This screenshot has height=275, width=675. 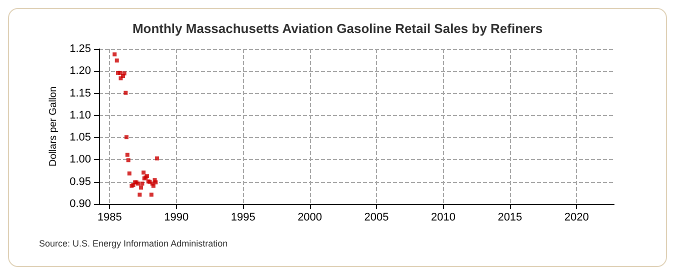 What do you see at coordinates (80, 160) in the screenshot?
I see `y-tick-label: 1.00` at bounding box center [80, 160].